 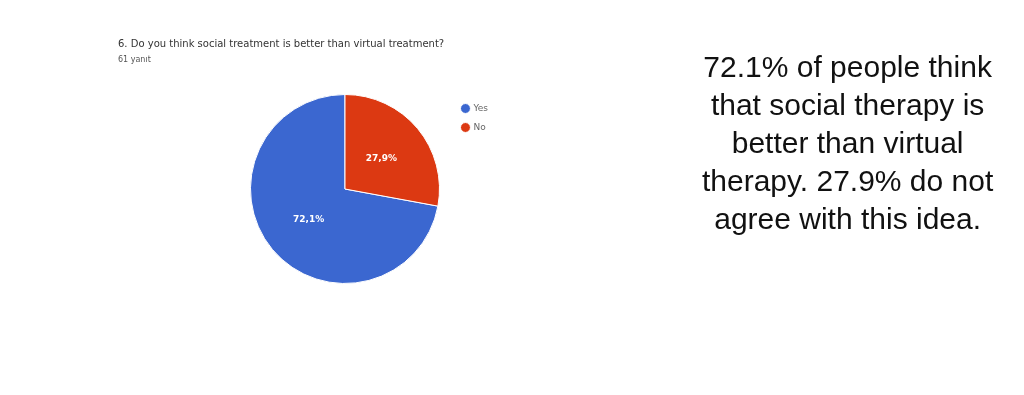 I want to click on chart-title: 6. Do you think social treatment is better than virtual treatment?, so click(x=282, y=43).